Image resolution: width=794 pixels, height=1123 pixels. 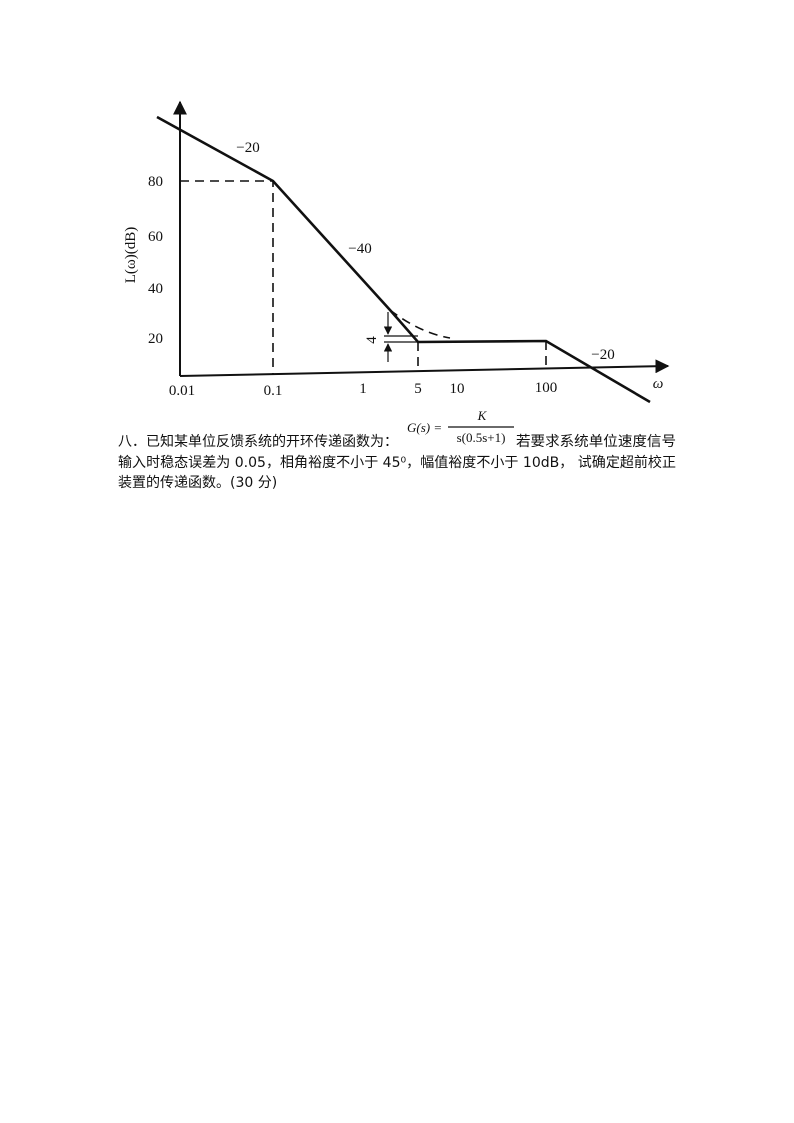 What do you see at coordinates (457, 389) in the screenshot?
I see `x-tick-label: 10` at bounding box center [457, 389].